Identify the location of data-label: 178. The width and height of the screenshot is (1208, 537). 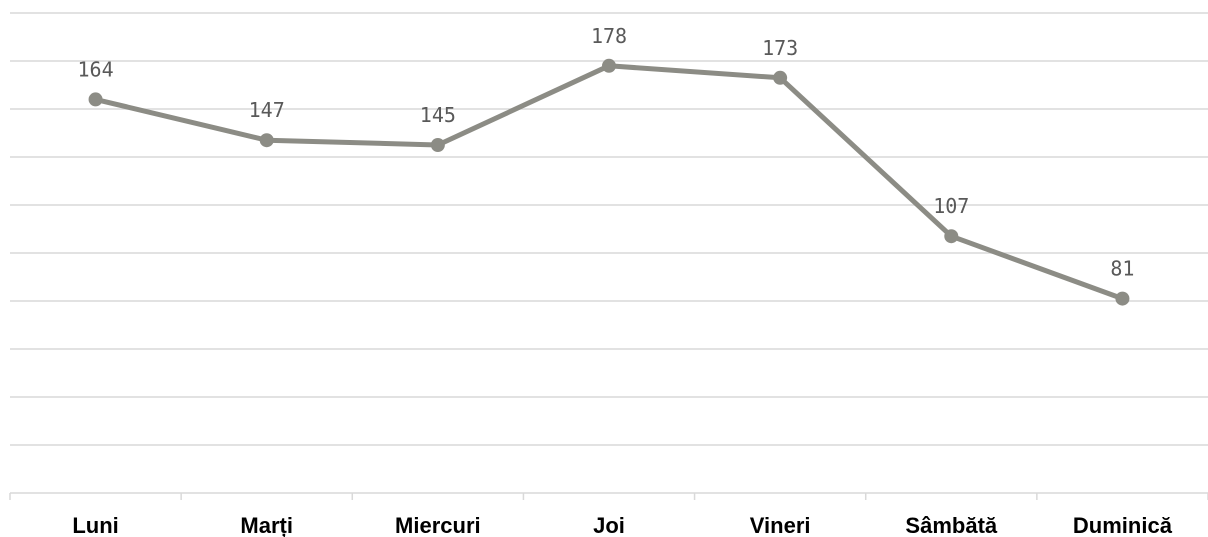
(609, 36).